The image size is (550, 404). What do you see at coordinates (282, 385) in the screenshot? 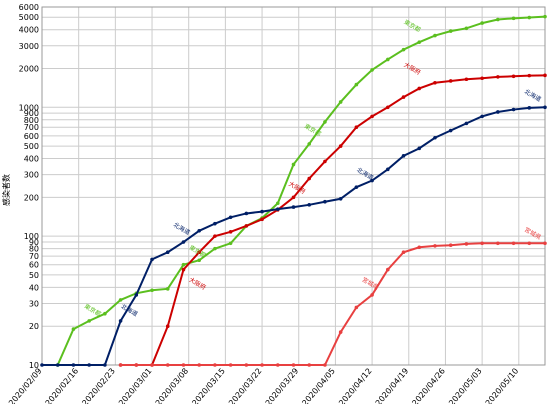
I see `x-tick-label: 2020/03/29` at bounding box center [282, 385].